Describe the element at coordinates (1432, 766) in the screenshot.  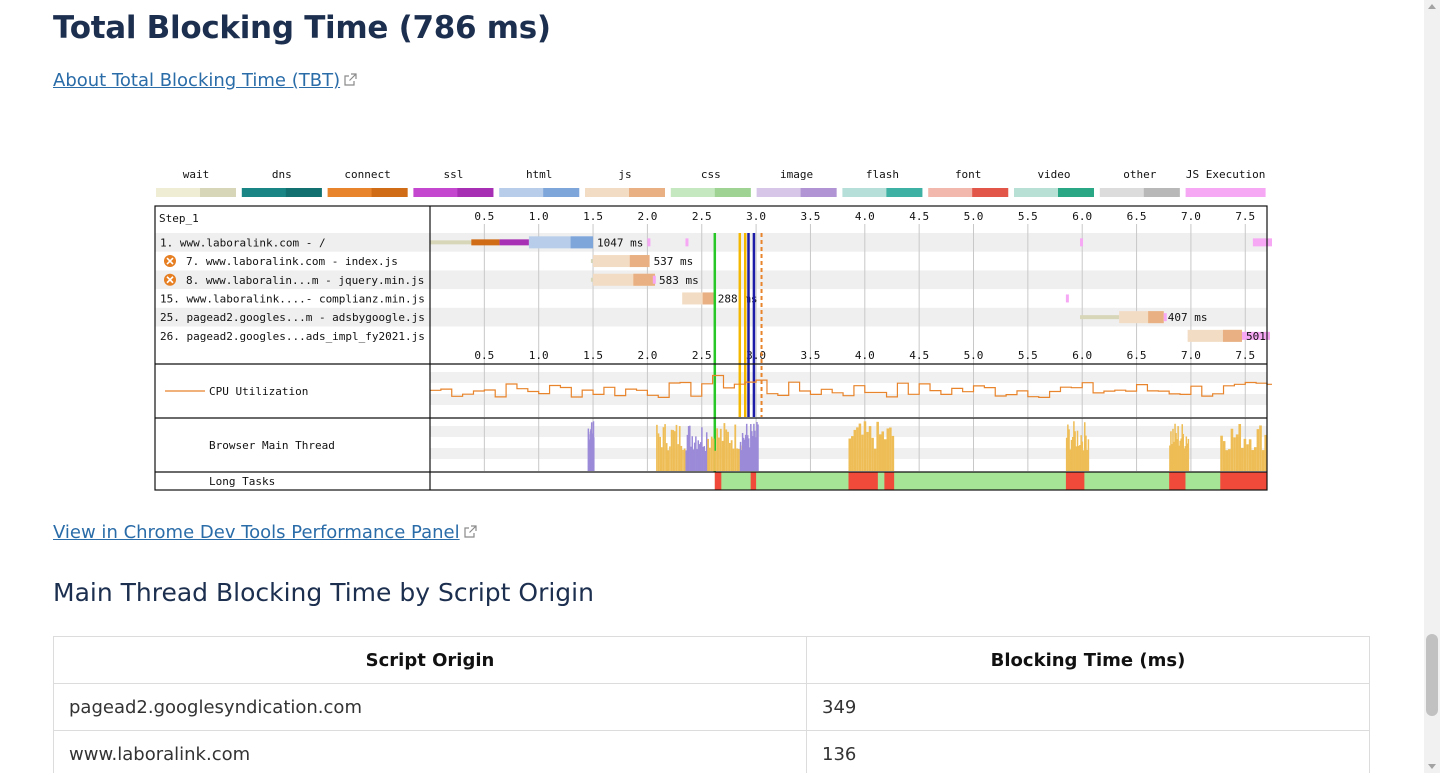
I see `scroll-down-icon` at that location.